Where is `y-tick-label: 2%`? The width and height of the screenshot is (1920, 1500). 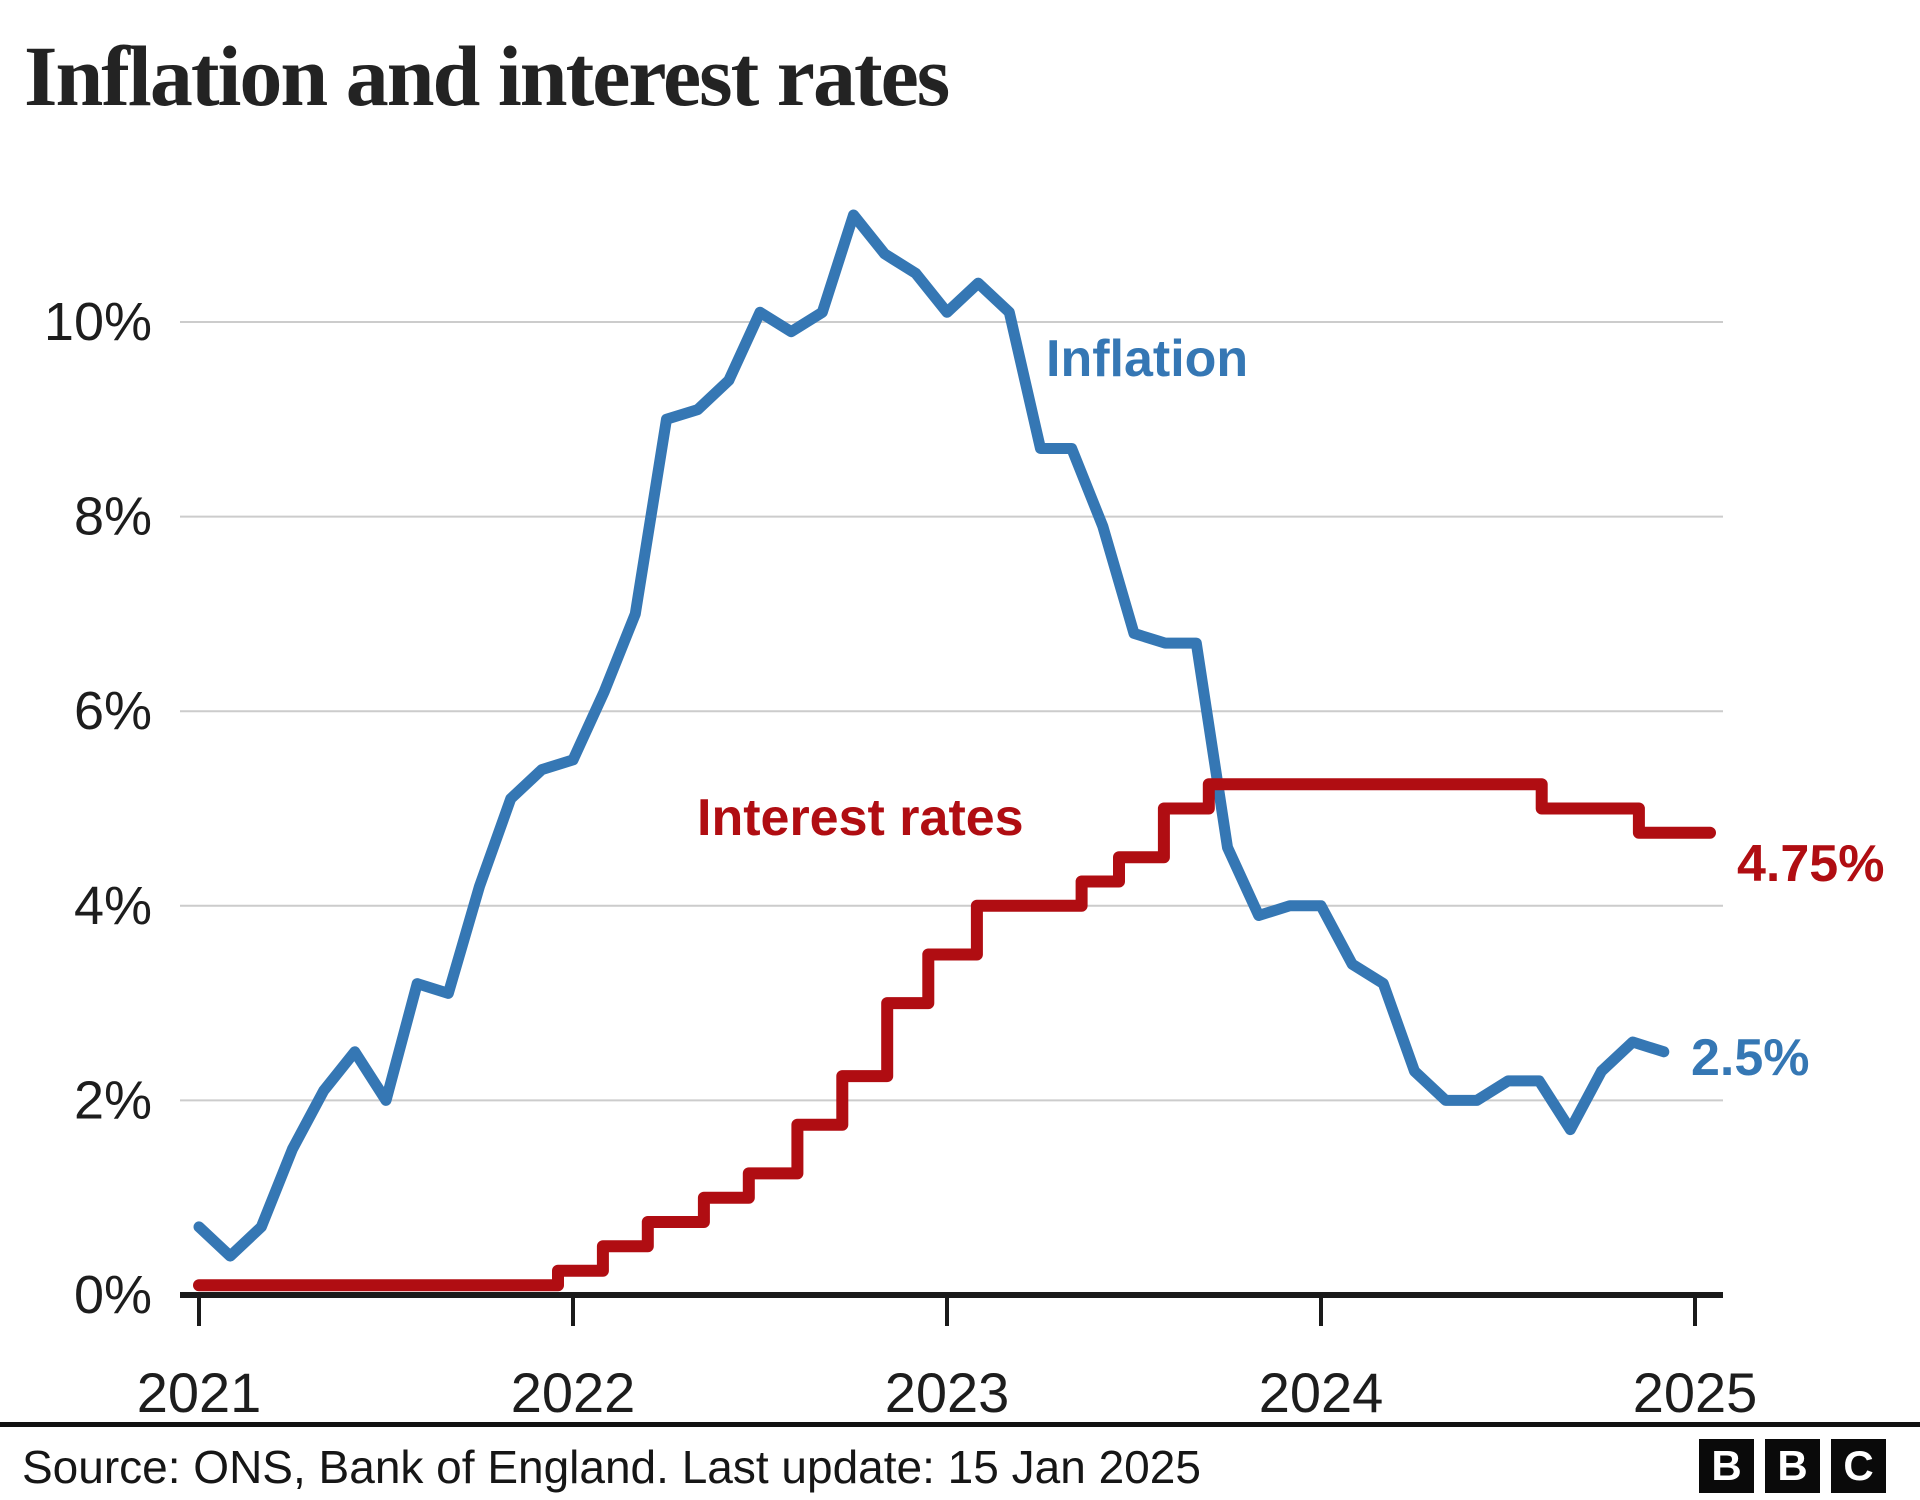 y-tick-label: 2% is located at coordinates (113, 1100).